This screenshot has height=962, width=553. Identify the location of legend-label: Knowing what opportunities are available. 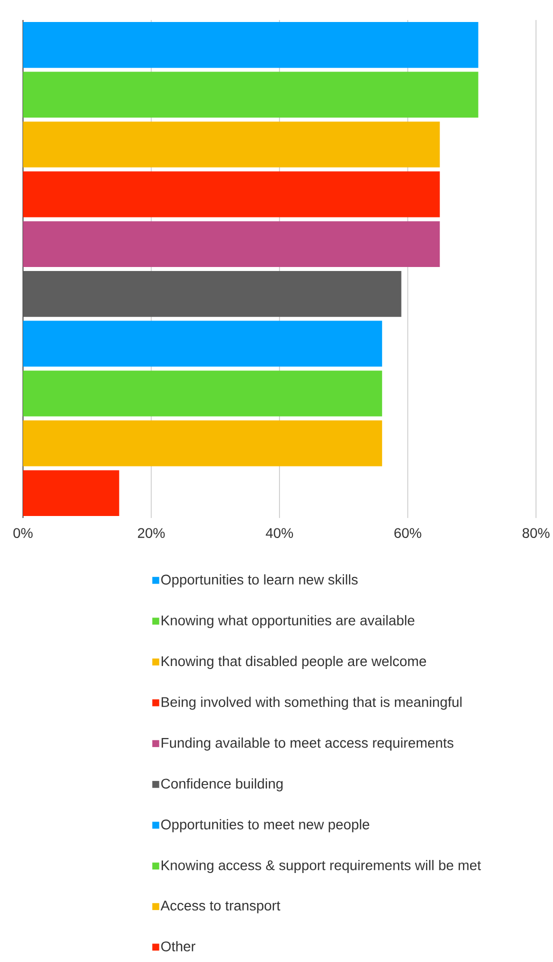
(288, 621).